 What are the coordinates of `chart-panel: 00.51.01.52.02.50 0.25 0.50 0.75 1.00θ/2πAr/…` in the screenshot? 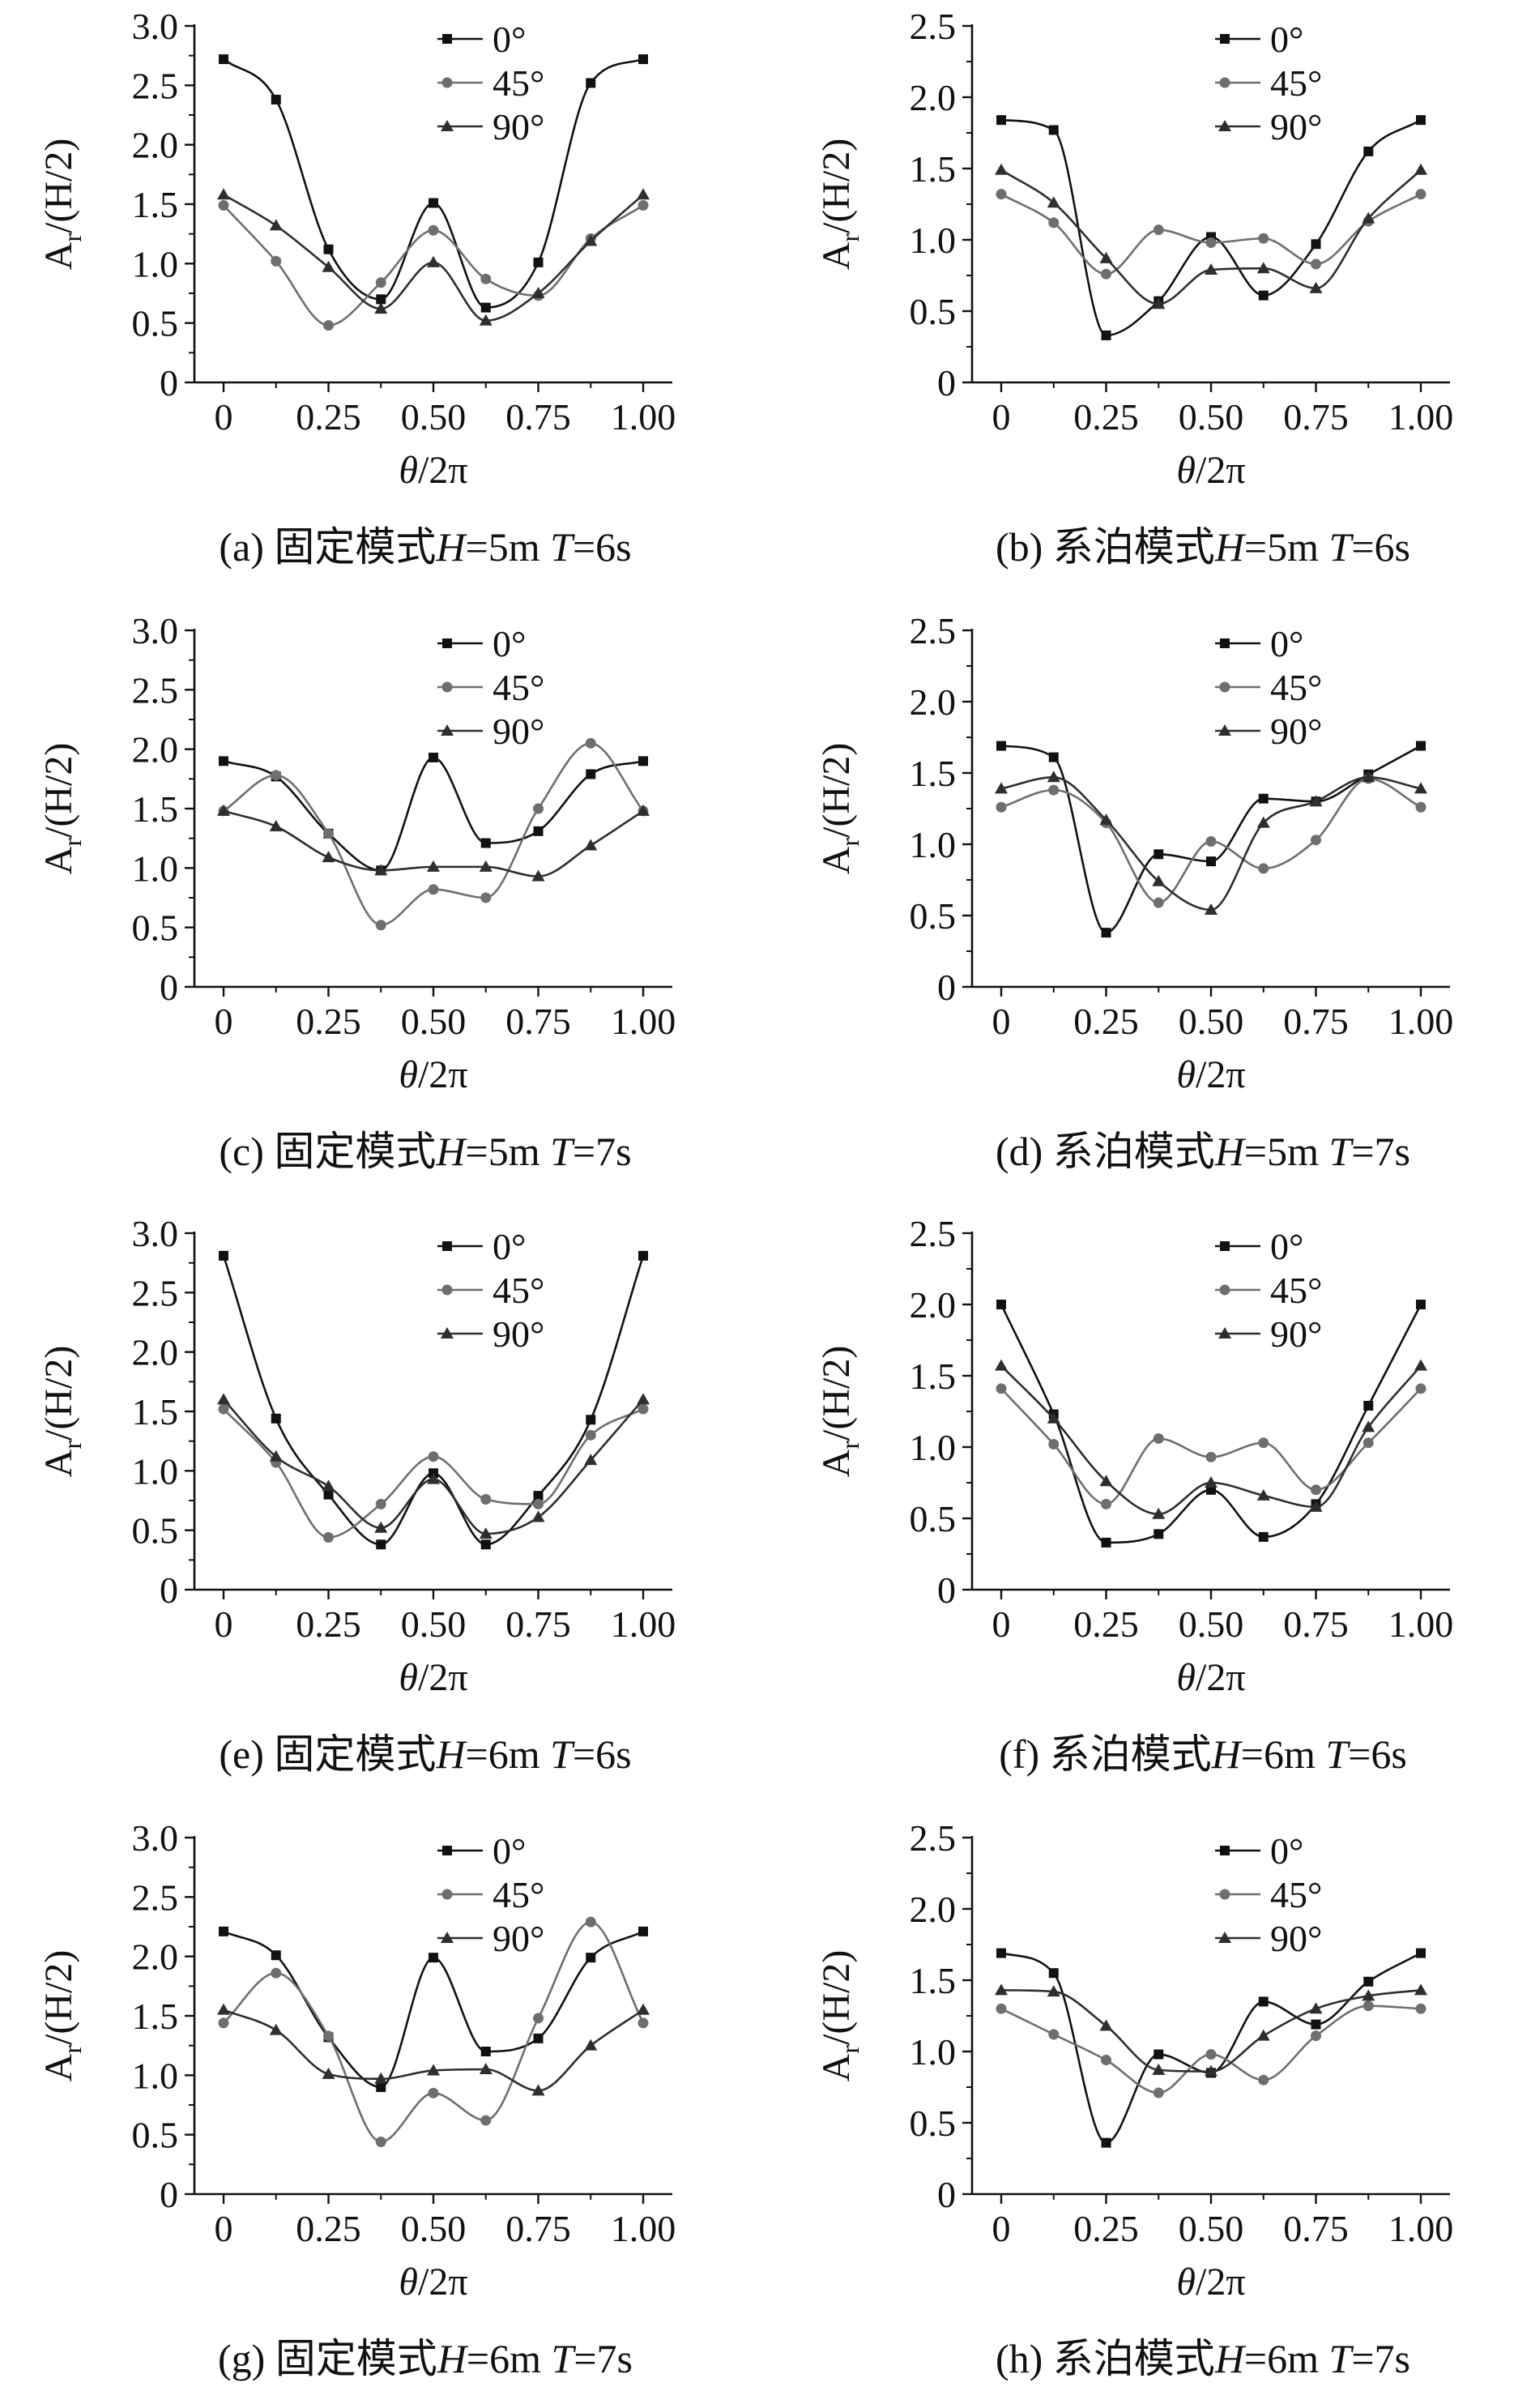 It's located at (1134, 892).